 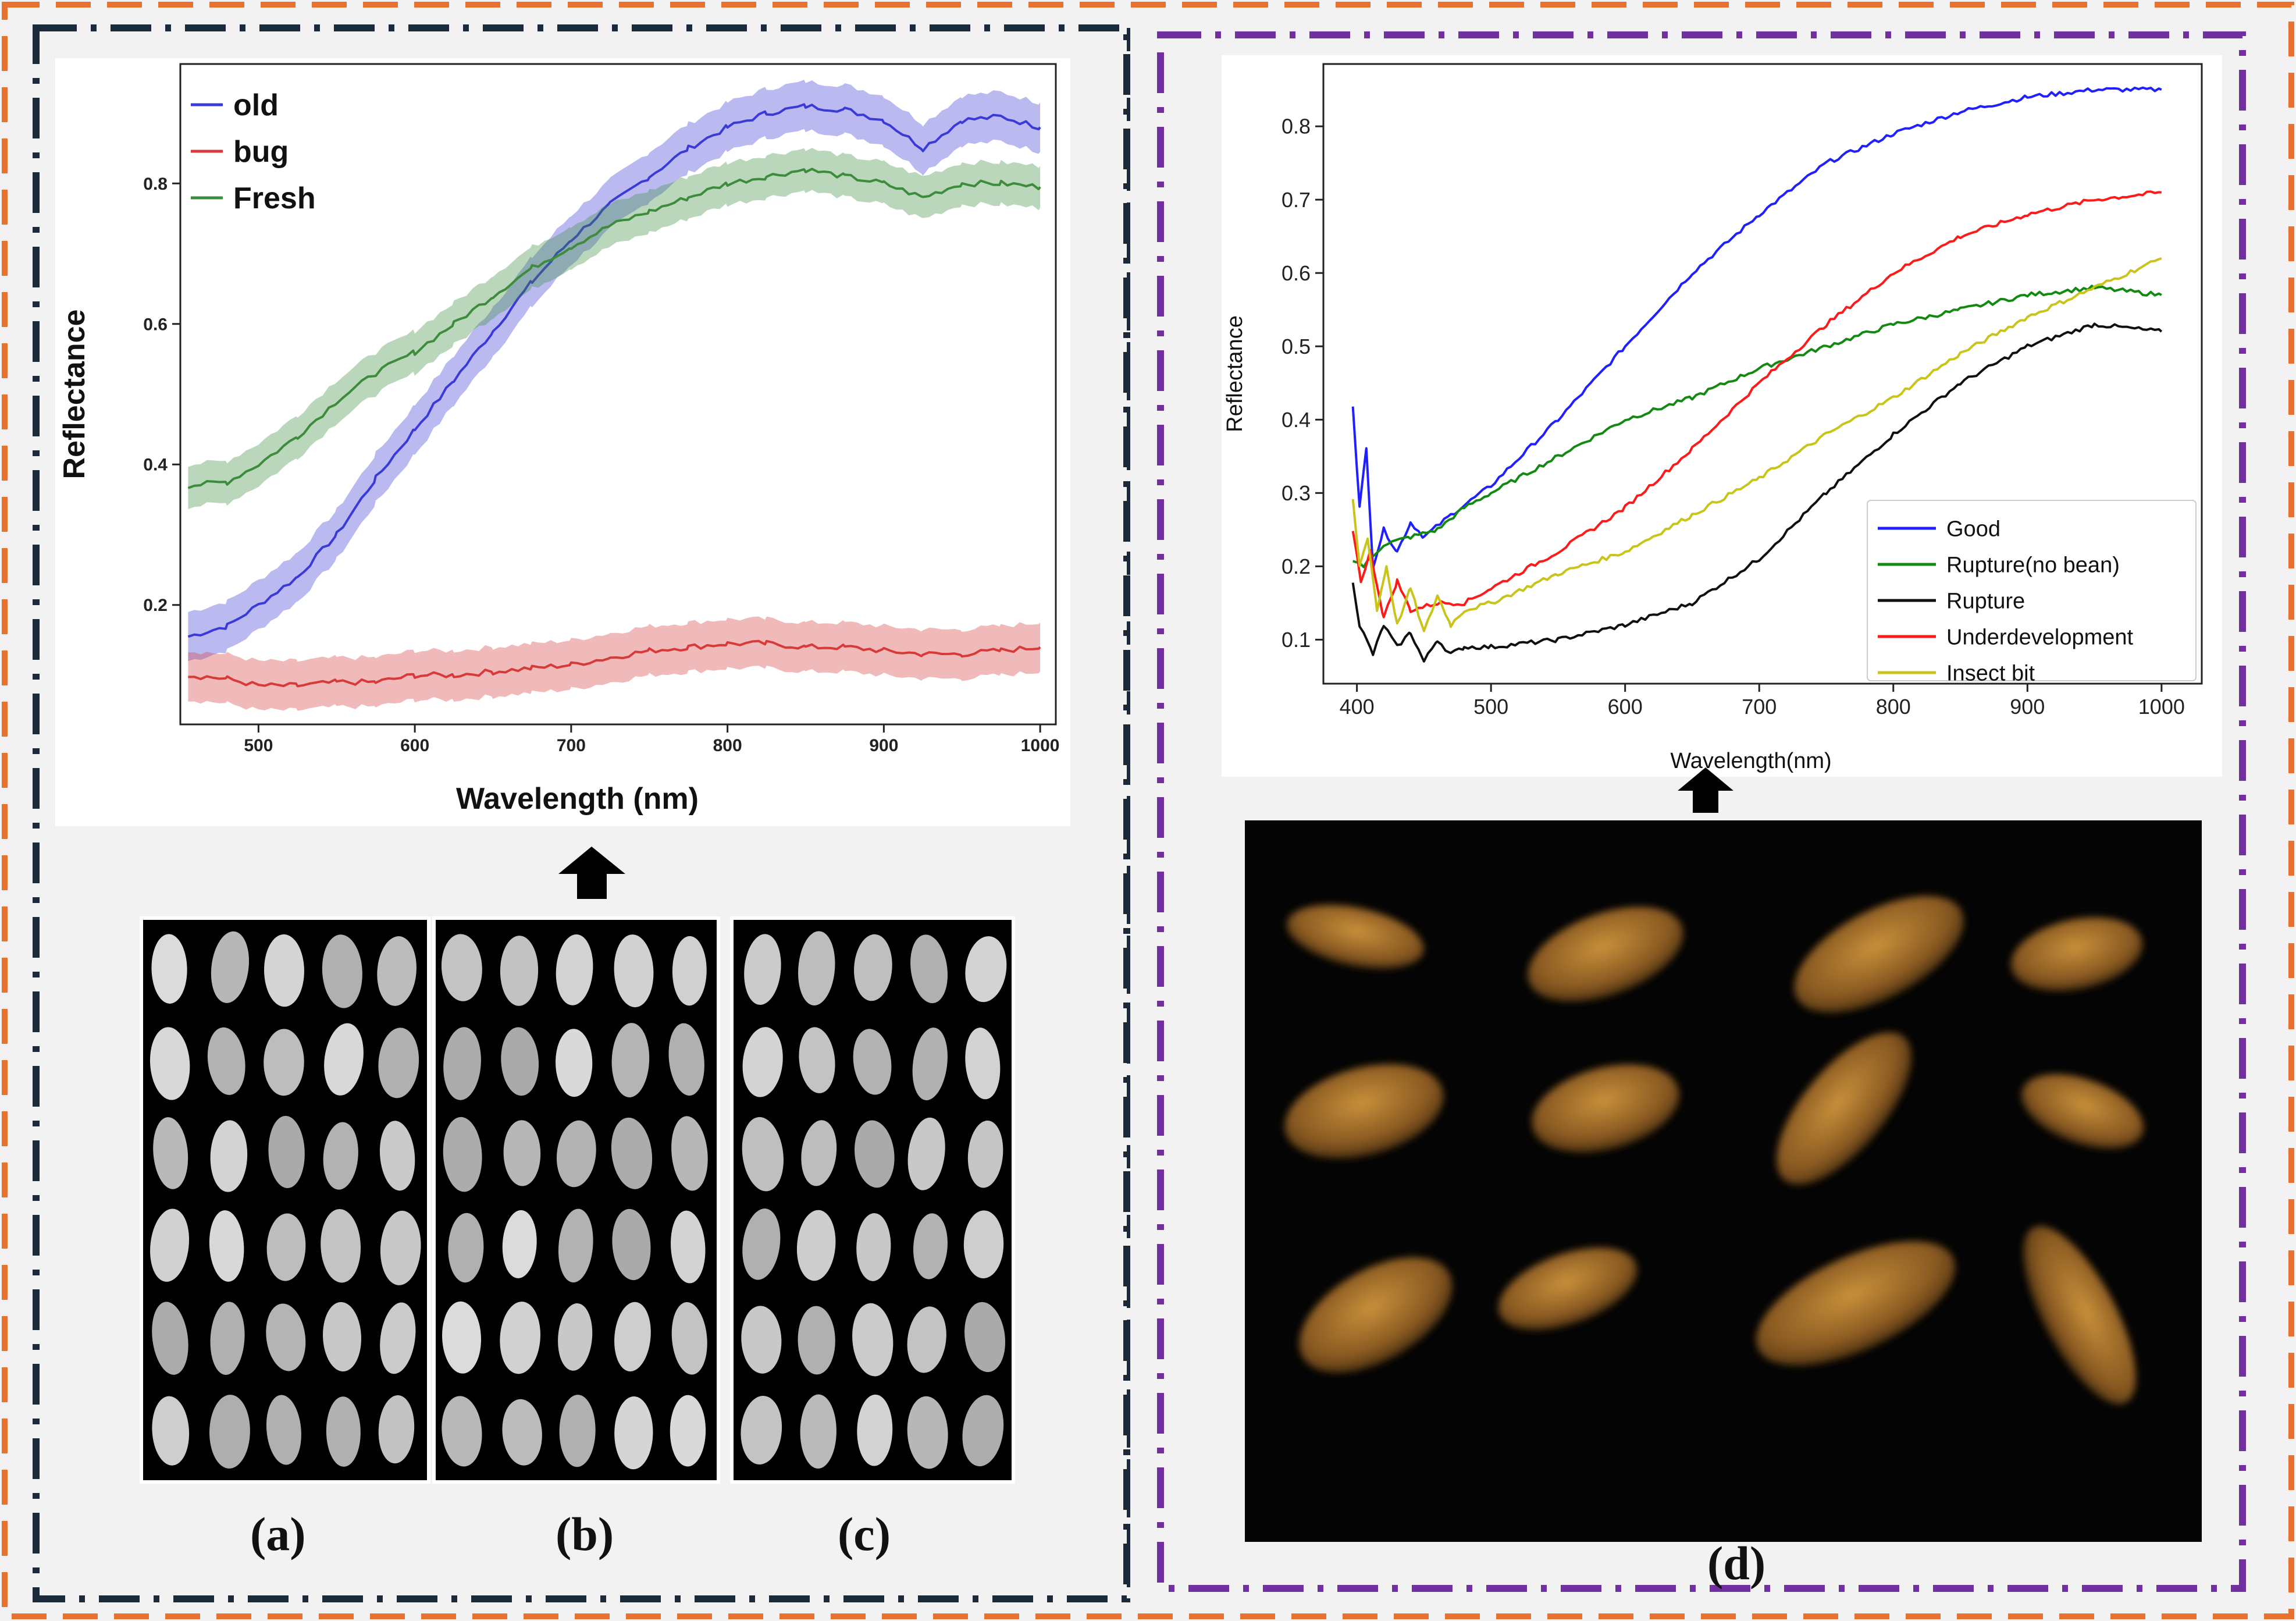 I want to click on almond-kernels-b, so click(x=574, y=1202).